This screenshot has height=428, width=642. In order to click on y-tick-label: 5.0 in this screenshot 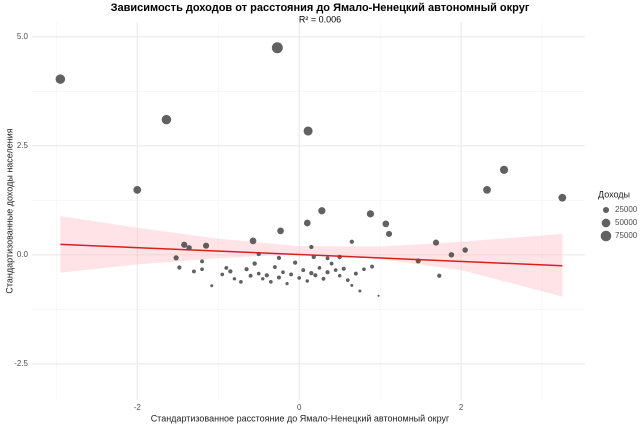, I will do `click(23, 36)`.